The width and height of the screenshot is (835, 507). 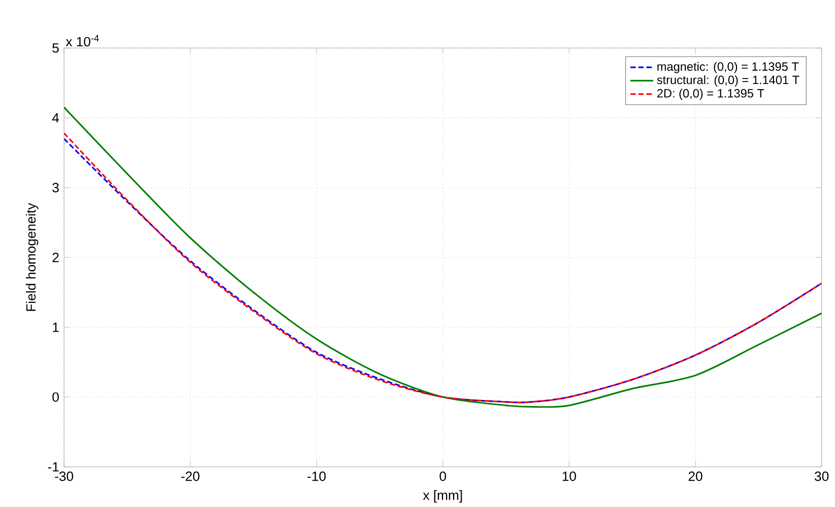 What do you see at coordinates (569, 476) in the screenshot?
I see `x-tick-label: 10` at bounding box center [569, 476].